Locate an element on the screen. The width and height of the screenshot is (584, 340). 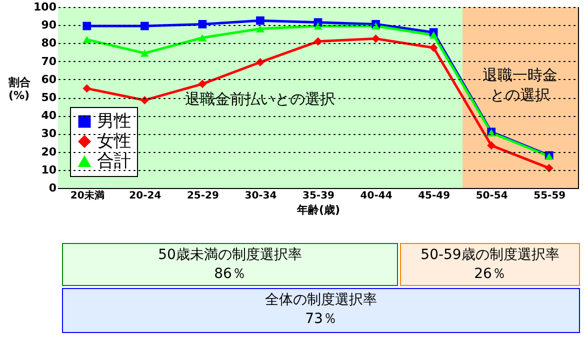
y-tick-label: 50 is located at coordinates (49, 97).